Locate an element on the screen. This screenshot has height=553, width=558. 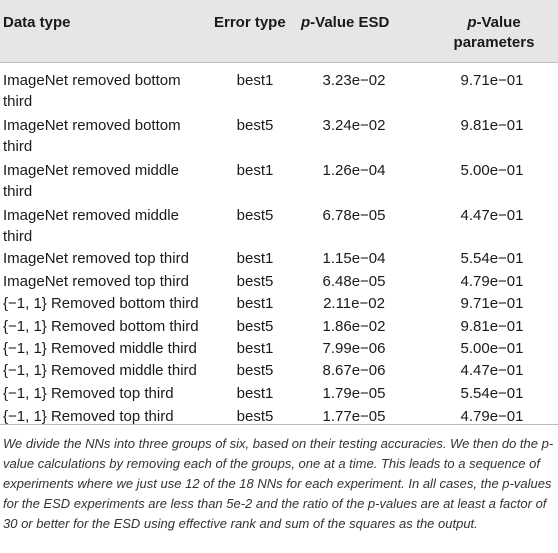
cell-p-value-esd: 3.24e−02 is located at coordinates (354, 125).